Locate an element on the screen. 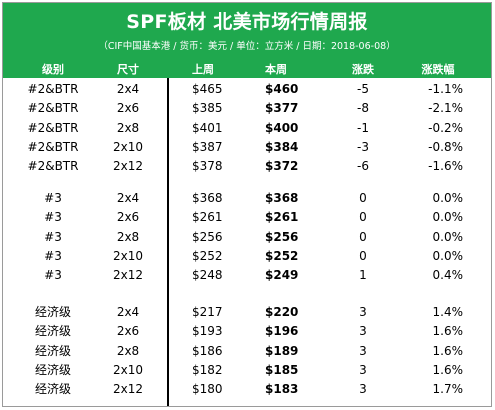 The width and height of the screenshot is (495, 410). this-week-price-cell: $261 is located at coordinates (282, 217).